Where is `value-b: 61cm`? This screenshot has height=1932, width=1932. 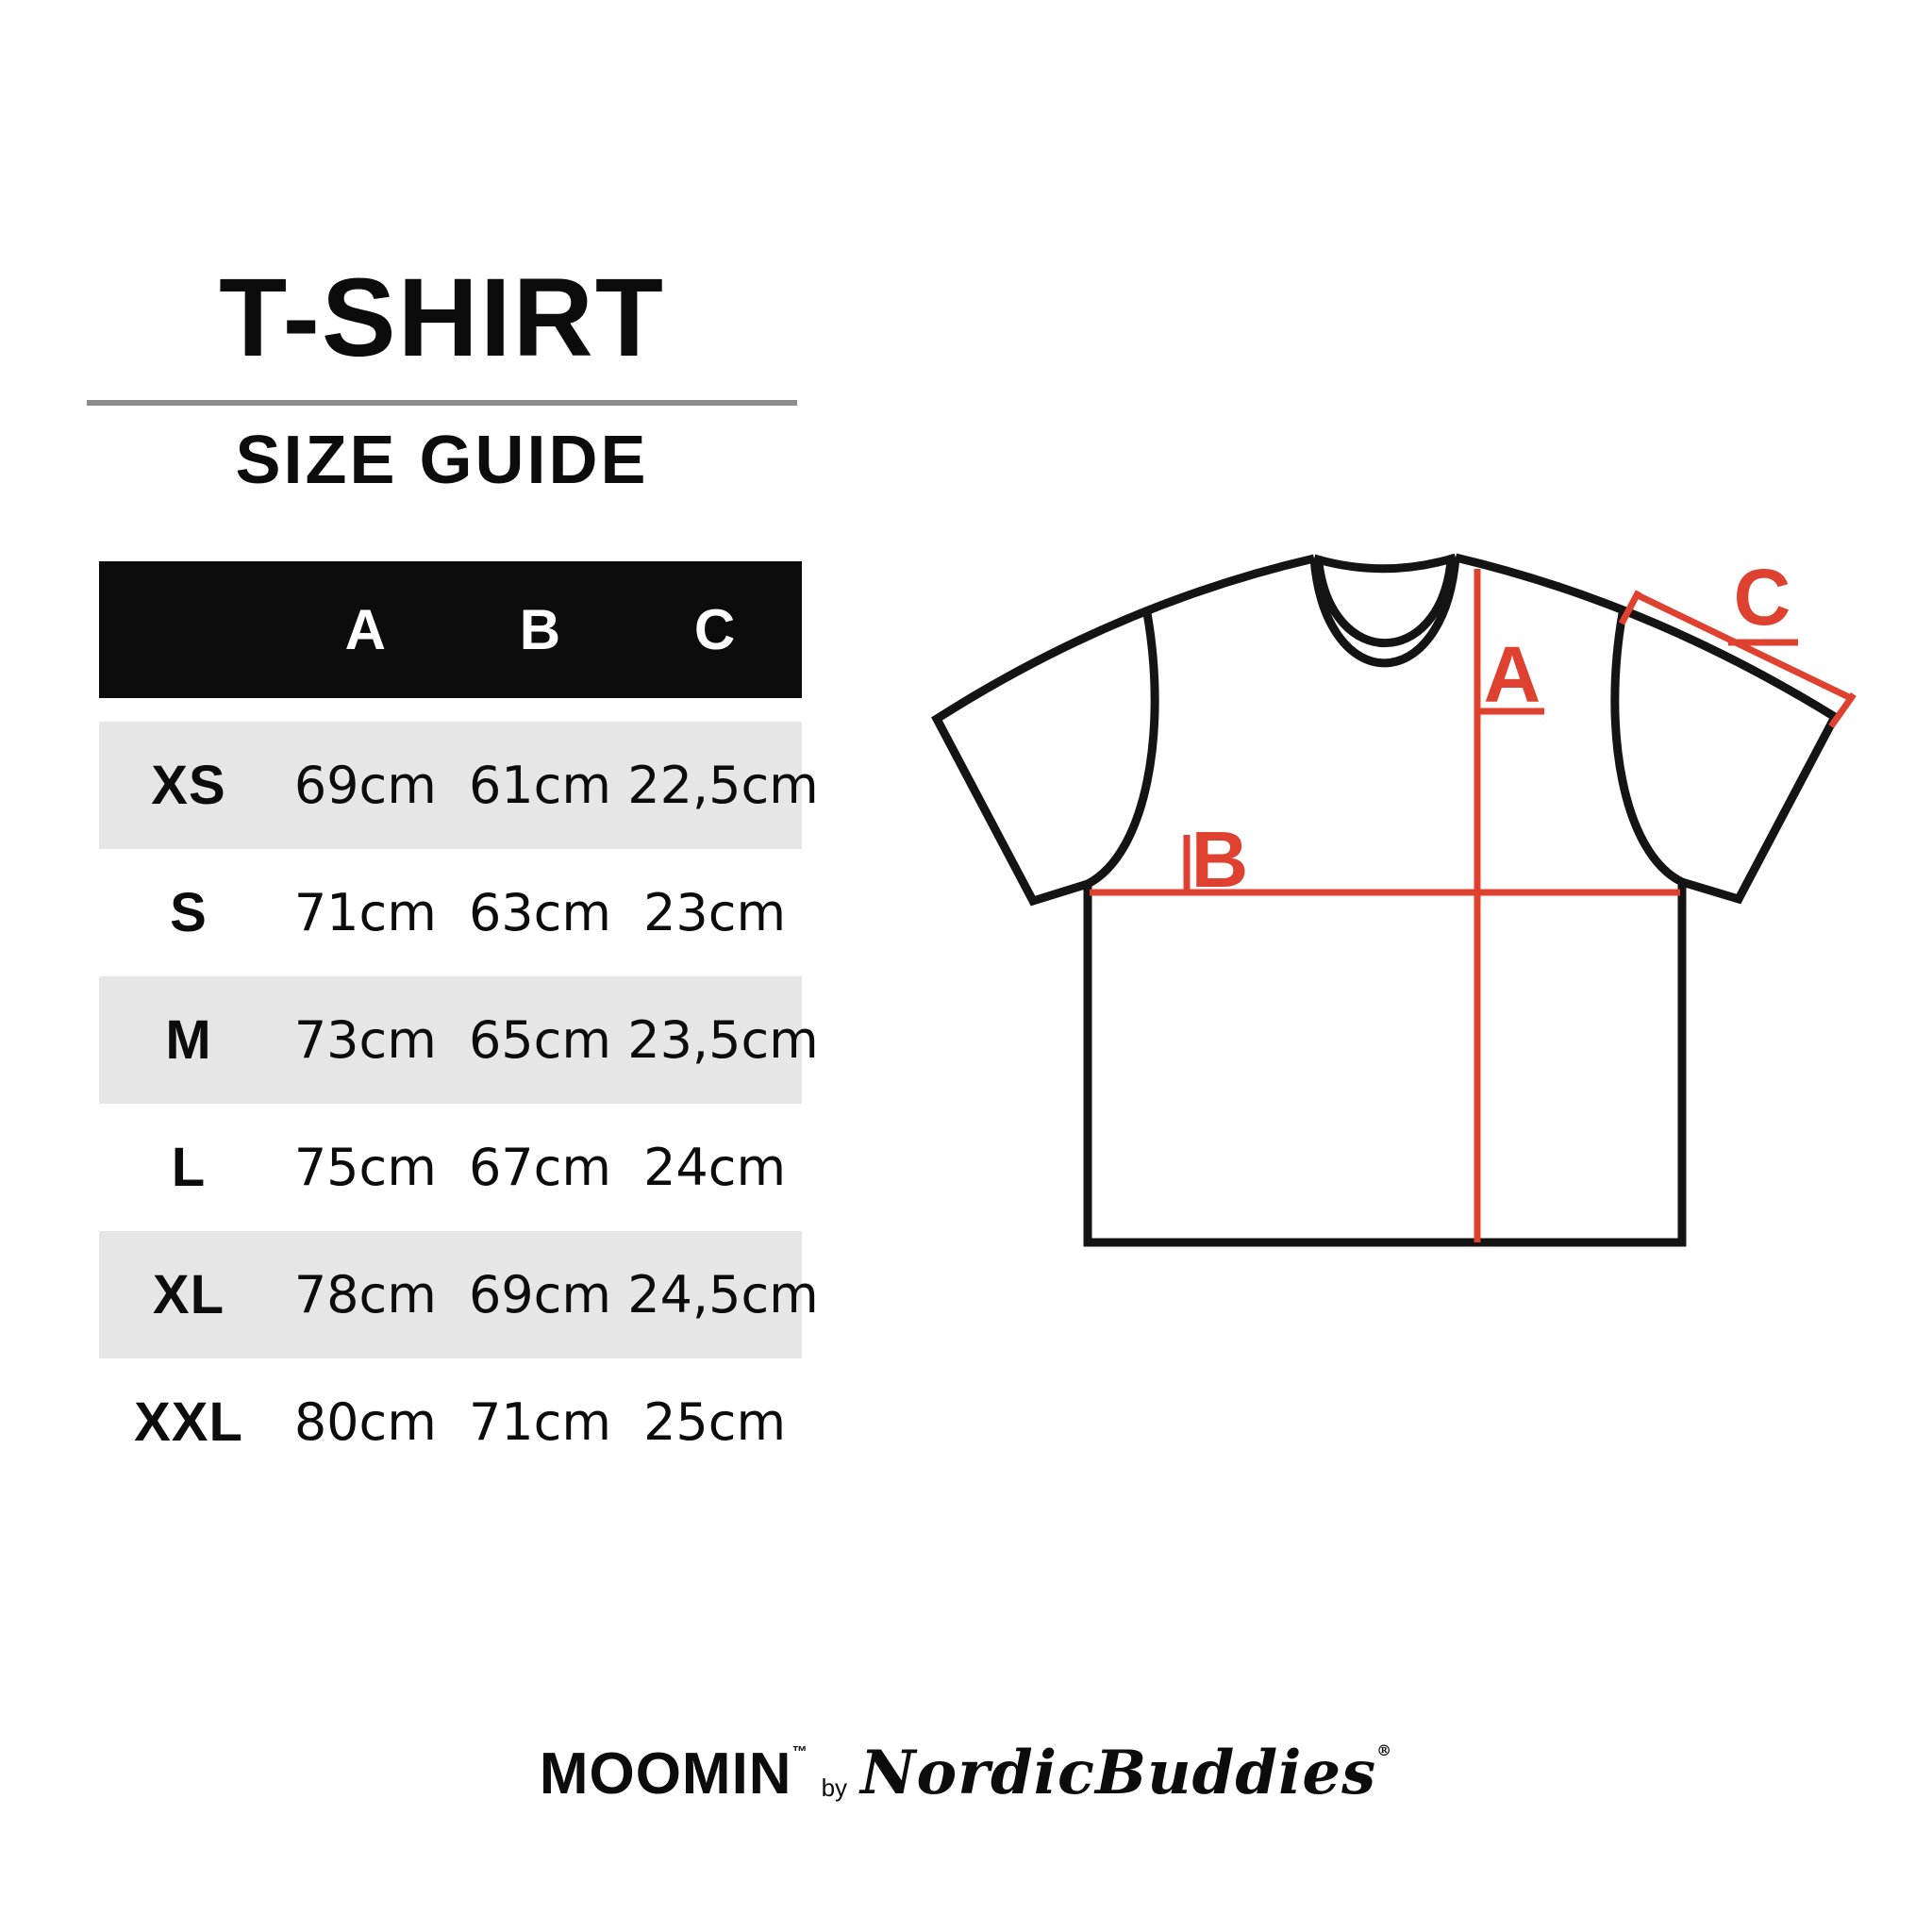
value-b: 61cm is located at coordinates (539, 785).